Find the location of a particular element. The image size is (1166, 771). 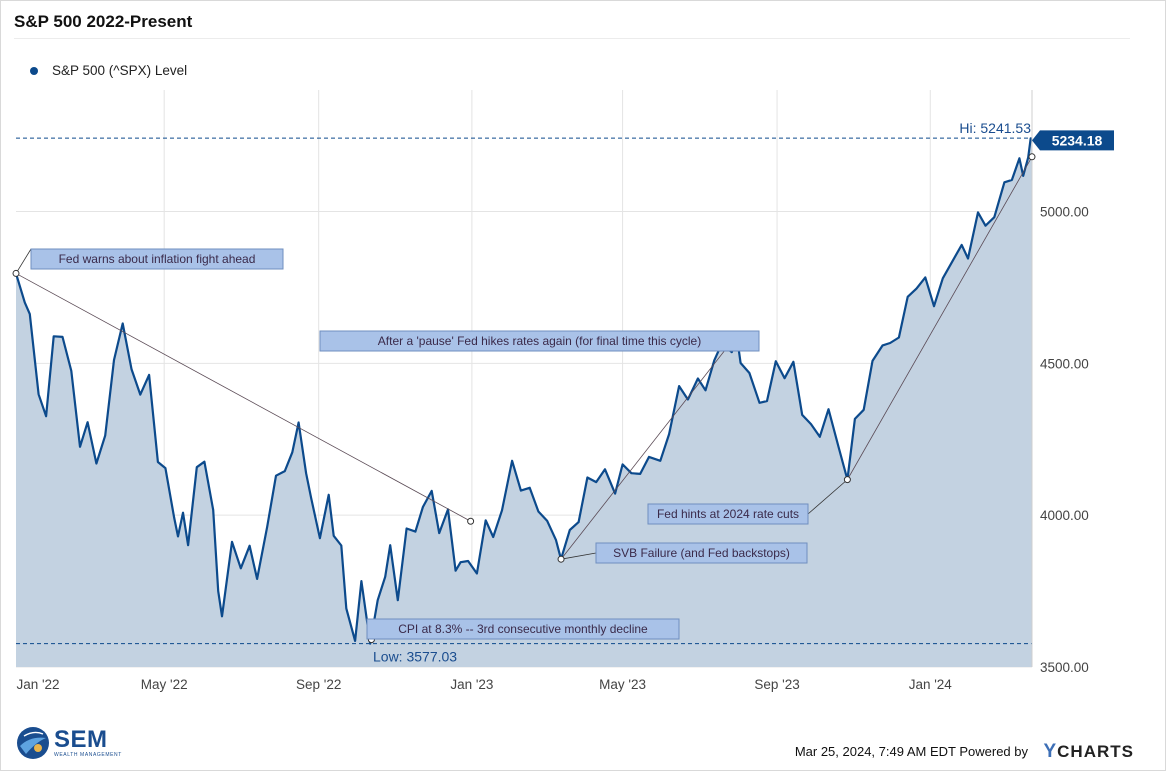

annotation-label: Fed hints at 2024 rate cuts is located at coordinates (728, 514).